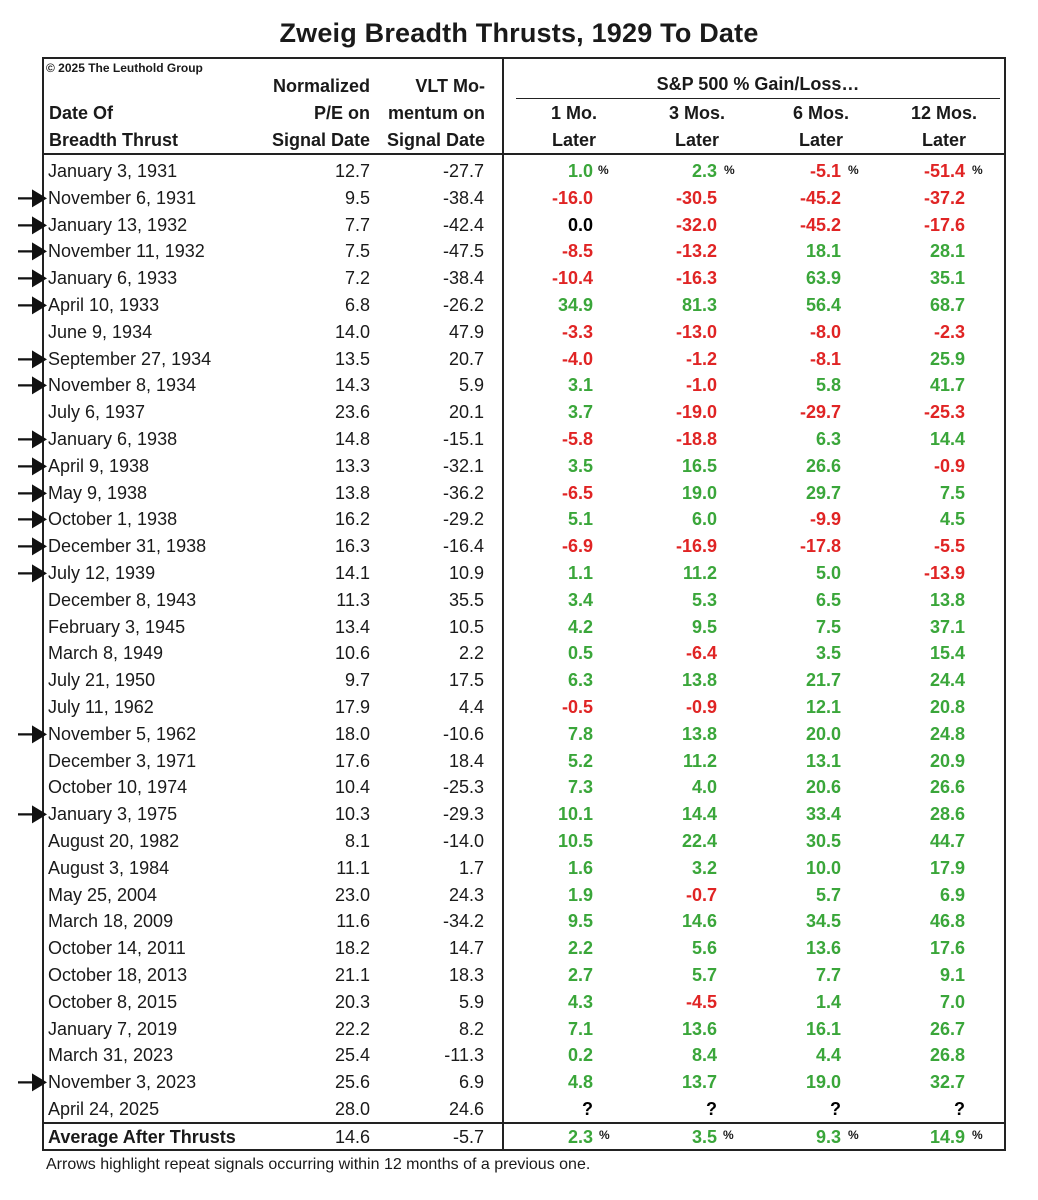  I want to click on average-label: Average After Thrusts, so click(142, 1137).